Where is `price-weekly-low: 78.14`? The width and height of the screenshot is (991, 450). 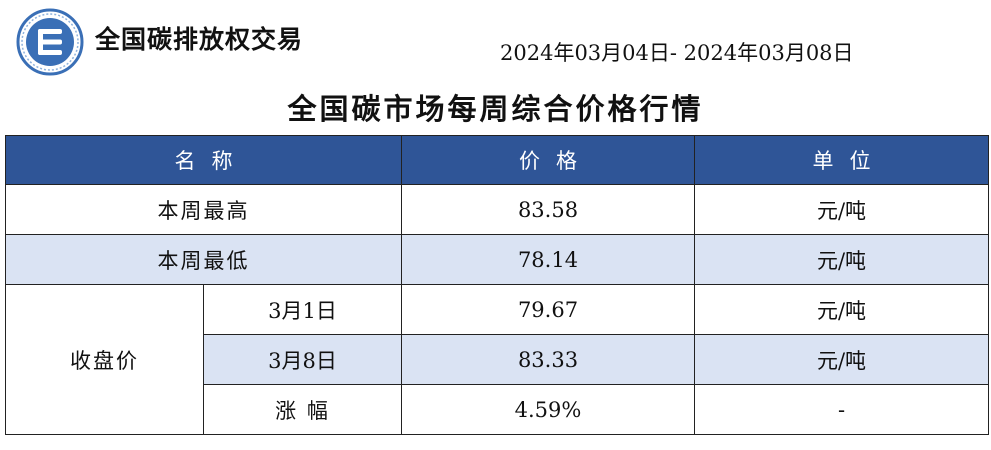
price-weekly-low: 78.14 is located at coordinates (548, 259).